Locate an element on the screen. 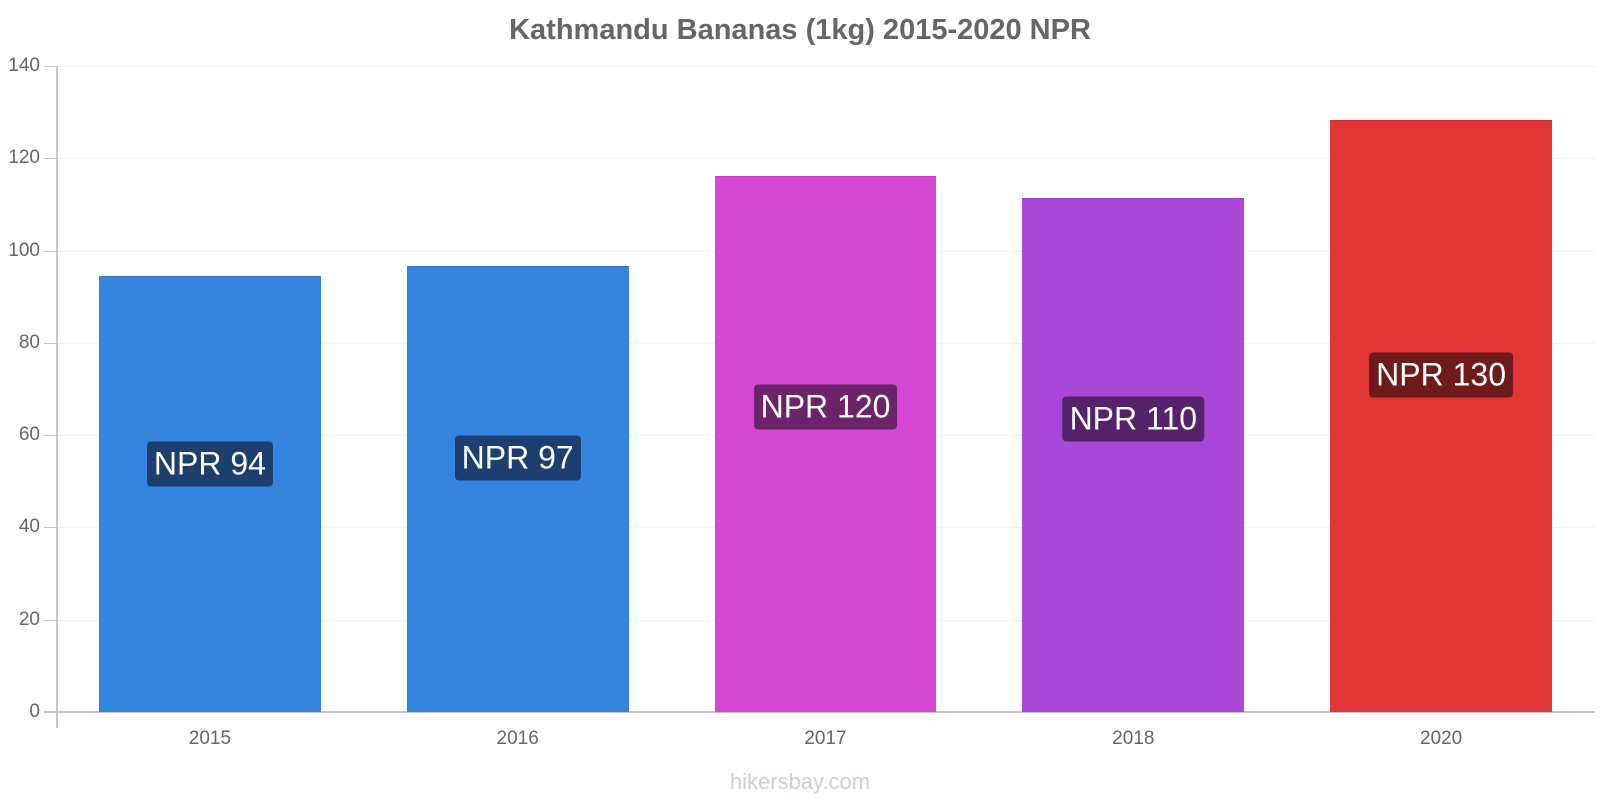  y-tick-label: 60 is located at coordinates (29, 434).